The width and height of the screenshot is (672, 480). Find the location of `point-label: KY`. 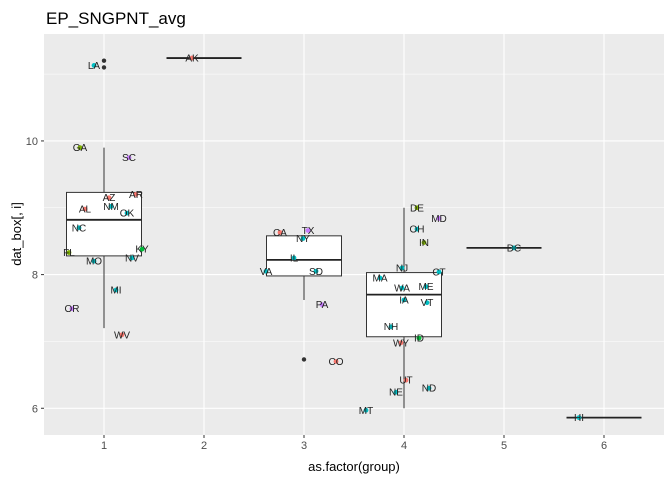

point-label: KY is located at coordinates (142, 250).